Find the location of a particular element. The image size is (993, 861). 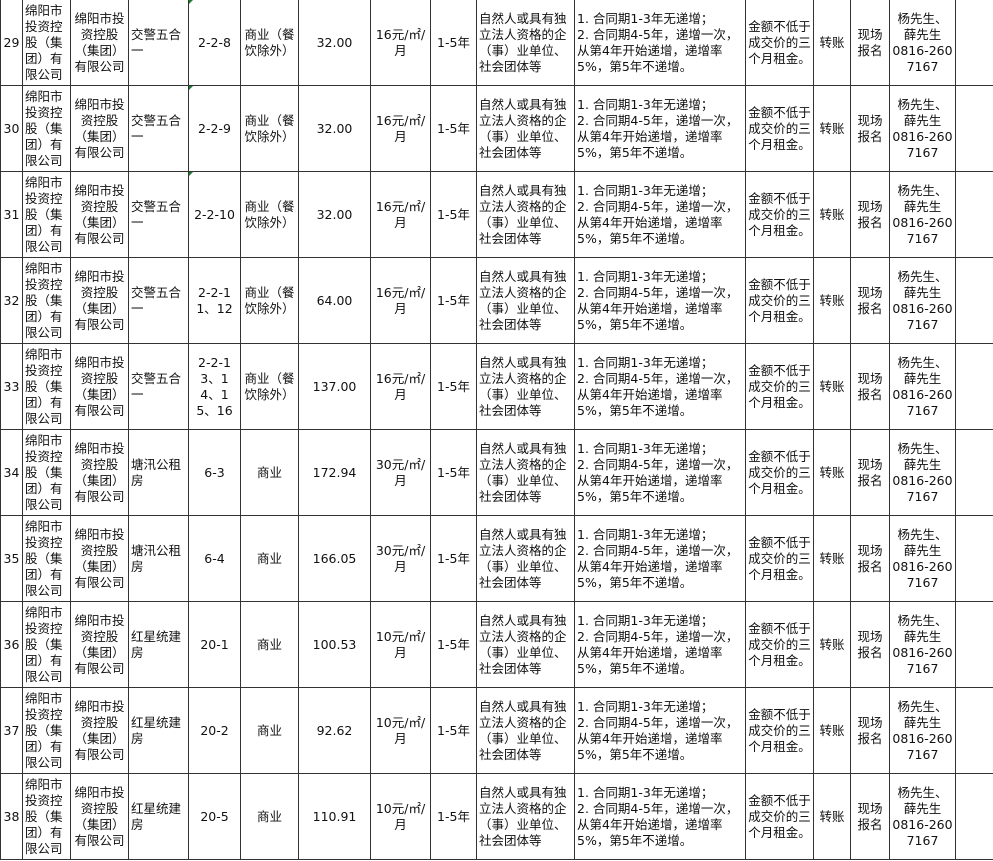

row-number-cell: 32 is located at coordinates (11, 300).